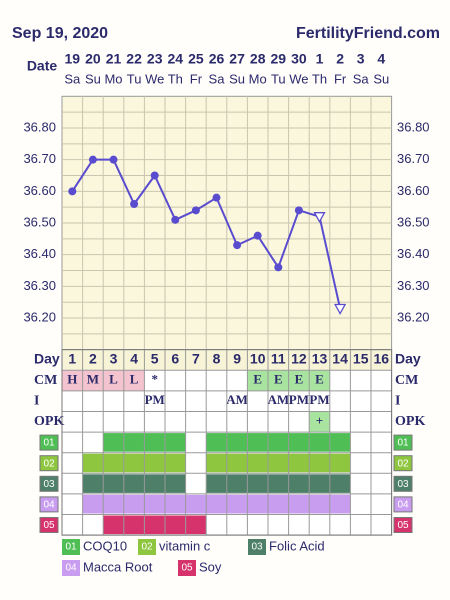  I want to click on day-number: 15, so click(361, 359).